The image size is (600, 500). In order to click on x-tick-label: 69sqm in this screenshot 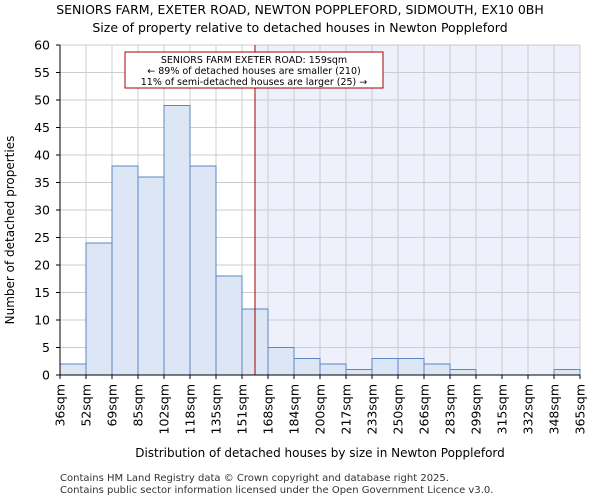, I will do `click(112, 405)`.